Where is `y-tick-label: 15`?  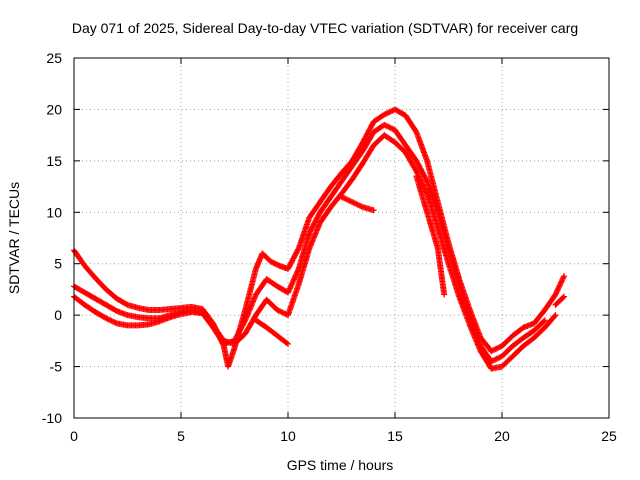 y-tick-label: 15 is located at coordinates (54, 161).